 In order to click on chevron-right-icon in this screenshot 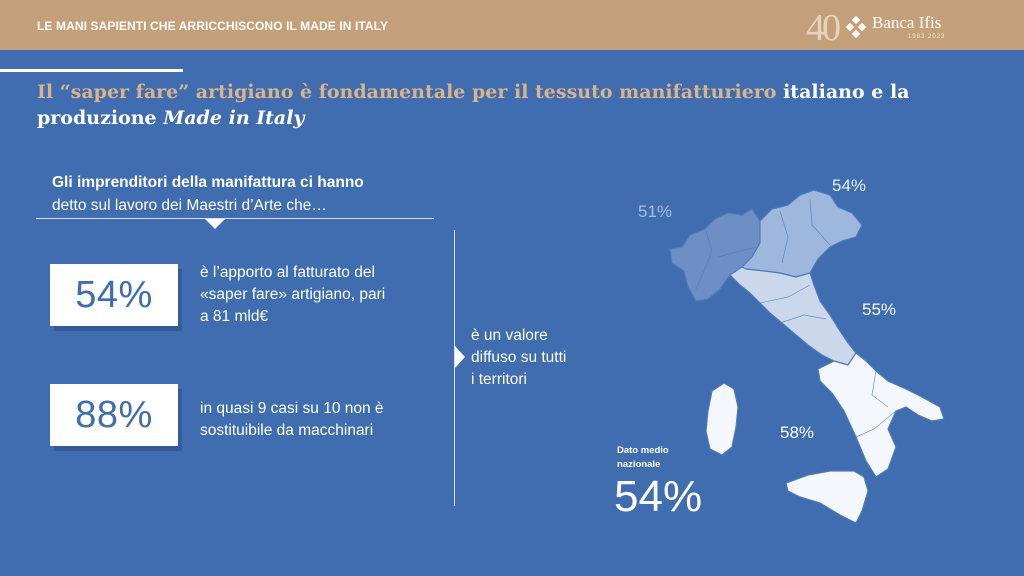, I will do `click(460, 357)`.